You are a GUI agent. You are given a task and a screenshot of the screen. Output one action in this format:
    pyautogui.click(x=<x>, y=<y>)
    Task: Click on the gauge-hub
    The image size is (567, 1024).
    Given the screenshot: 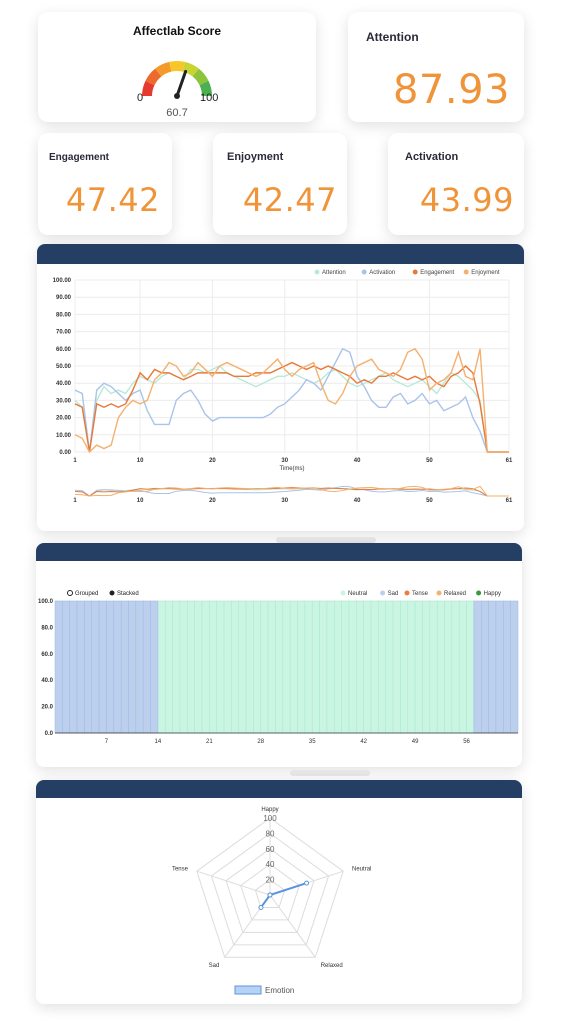 What is the action you would take?
    pyautogui.click(x=177, y=96)
    